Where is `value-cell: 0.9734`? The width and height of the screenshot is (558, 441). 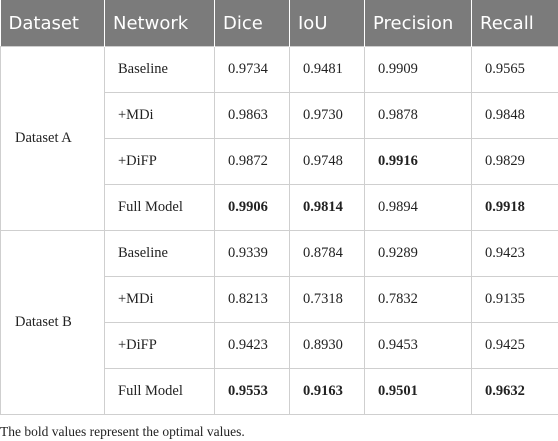 value-cell: 0.9734 is located at coordinates (252, 69).